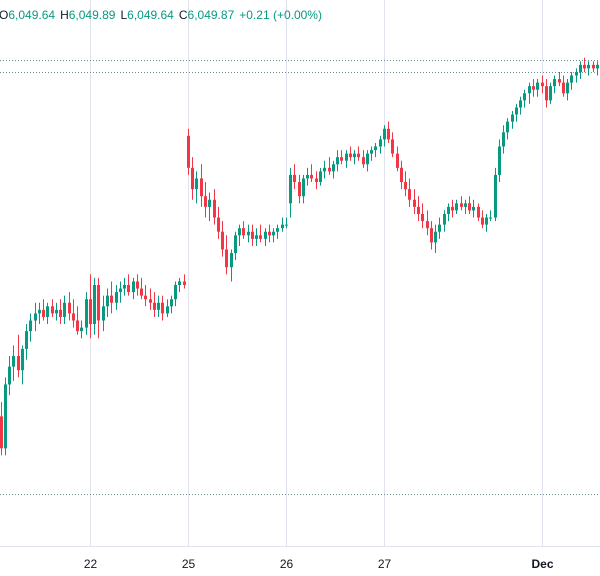 This screenshot has width=600, height=576. Describe the element at coordinates (542, 564) in the screenshot. I see `x-tick-label: Dec` at that location.